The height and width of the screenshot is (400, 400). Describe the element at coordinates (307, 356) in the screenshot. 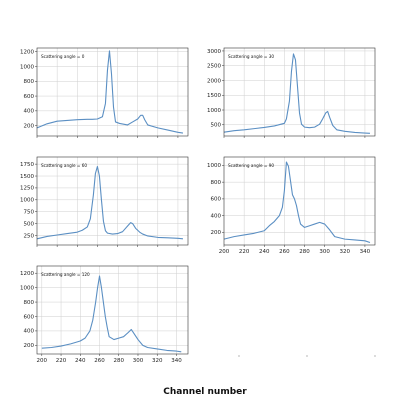

I see `empty-axes-ticks` at that location.